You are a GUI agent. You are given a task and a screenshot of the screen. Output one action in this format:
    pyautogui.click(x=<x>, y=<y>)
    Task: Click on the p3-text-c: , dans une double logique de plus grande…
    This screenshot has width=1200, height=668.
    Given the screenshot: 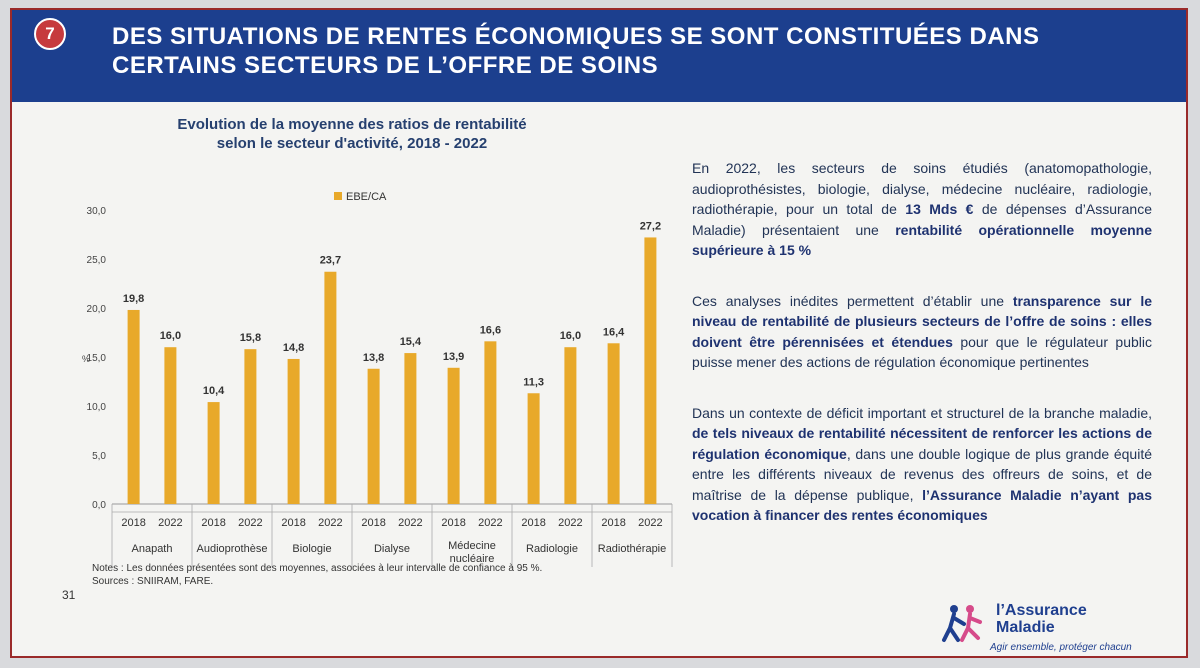 What is the action you would take?
    pyautogui.click(x=922, y=474)
    